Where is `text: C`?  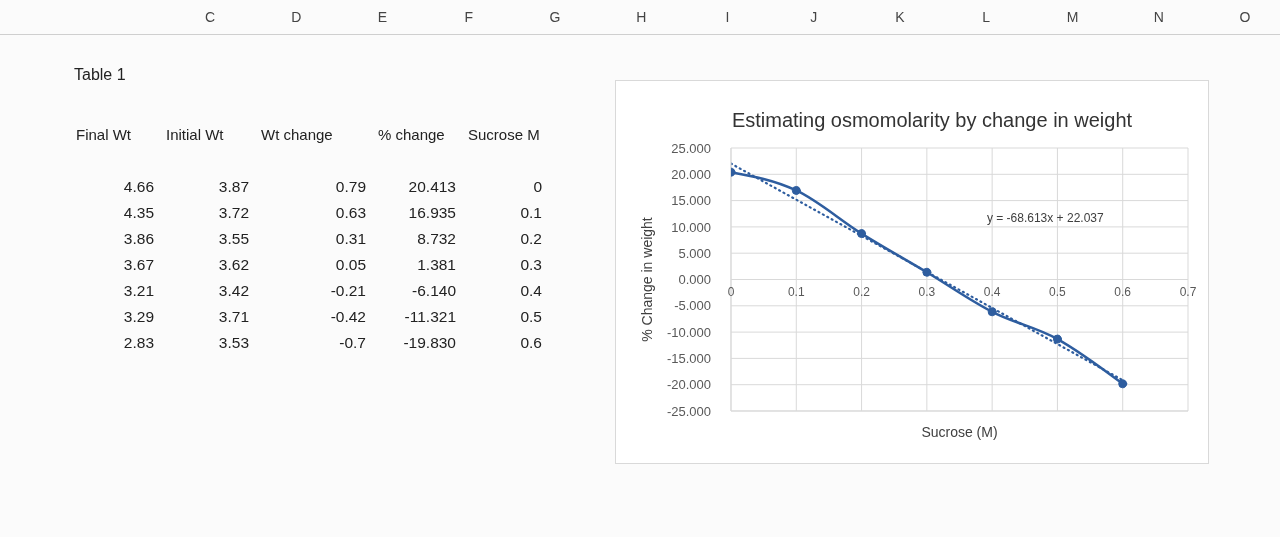
text: C is located at coordinates (210, 17).